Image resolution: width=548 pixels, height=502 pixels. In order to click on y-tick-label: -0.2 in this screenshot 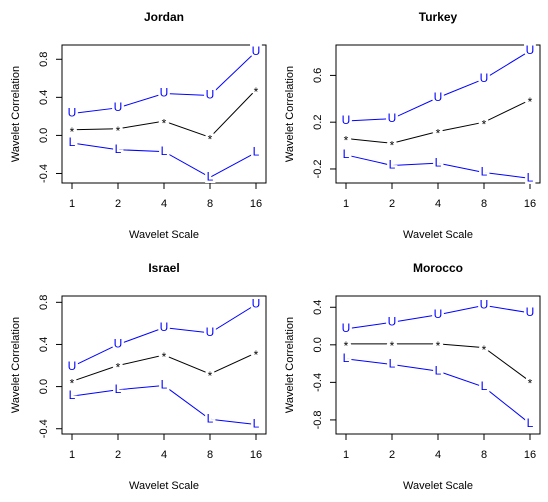, I will do `click(318, 168)`.